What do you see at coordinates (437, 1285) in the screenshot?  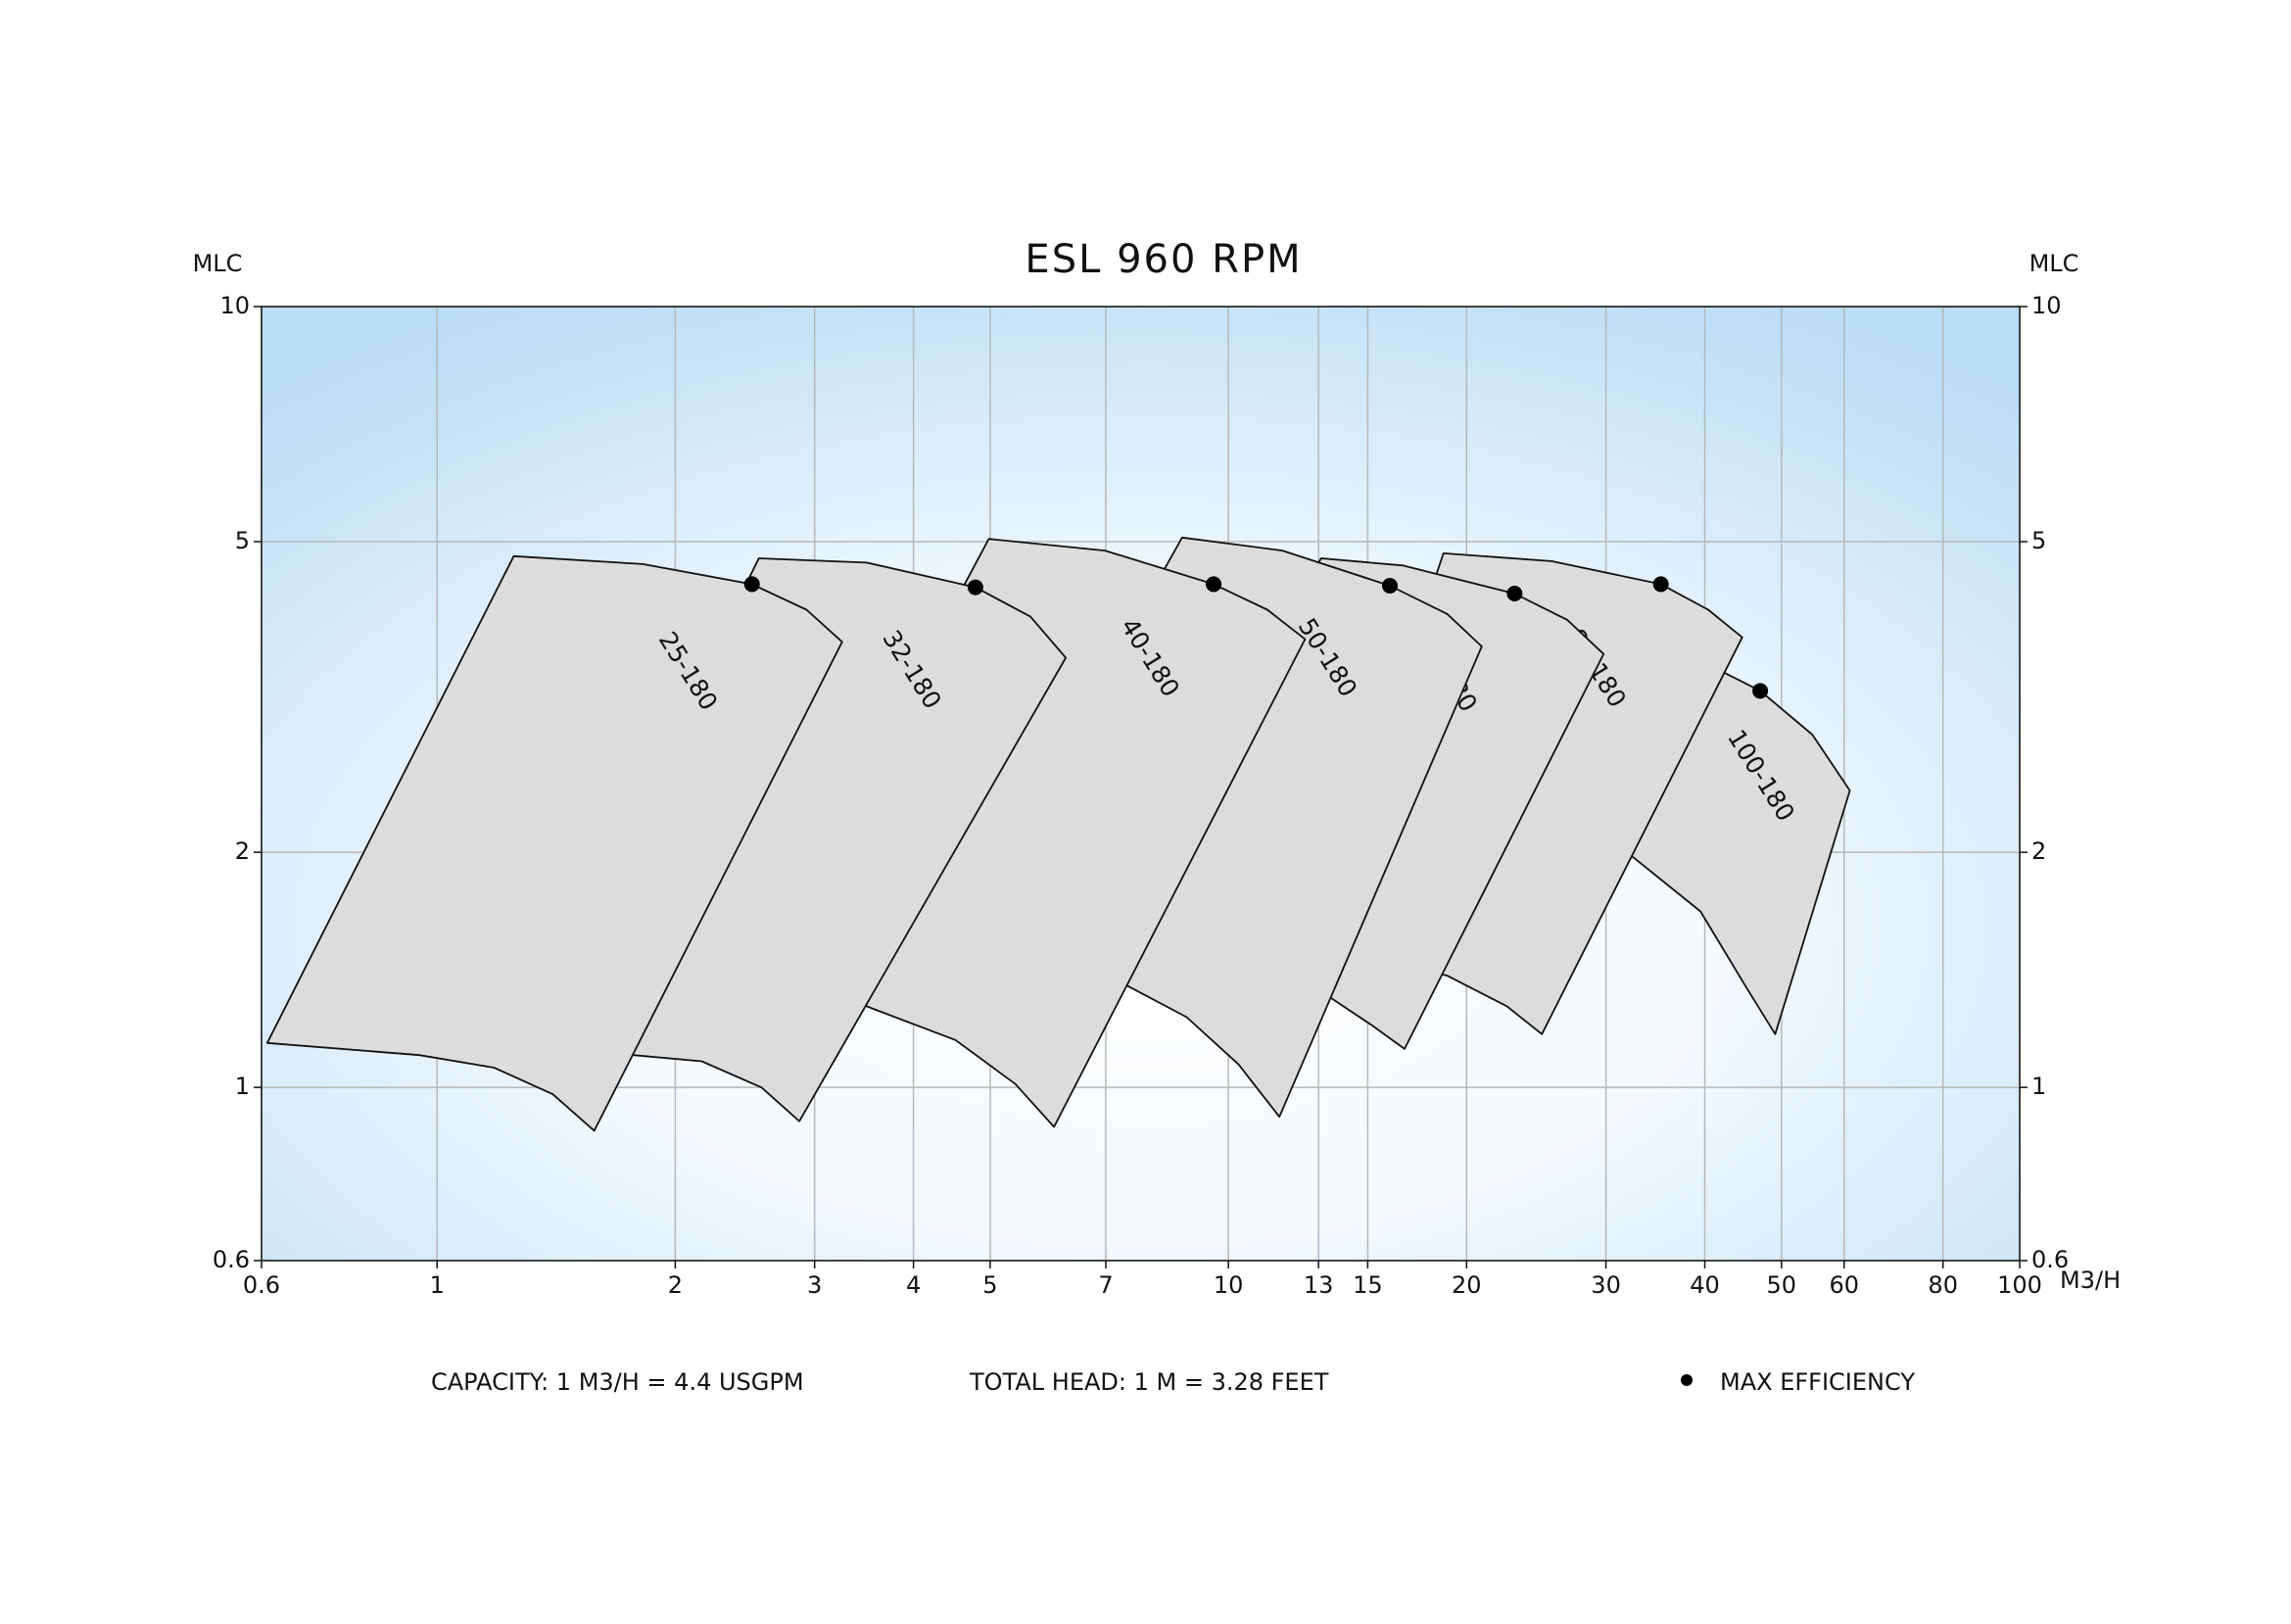 I see `x-tick-label: 1` at bounding box center [437, 1285].